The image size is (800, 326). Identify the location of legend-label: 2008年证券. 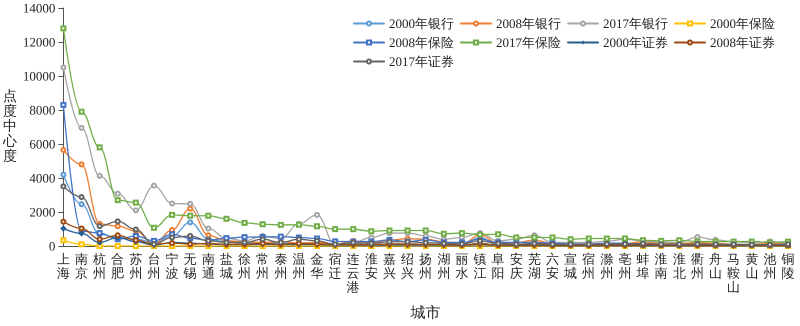
(742, 42).